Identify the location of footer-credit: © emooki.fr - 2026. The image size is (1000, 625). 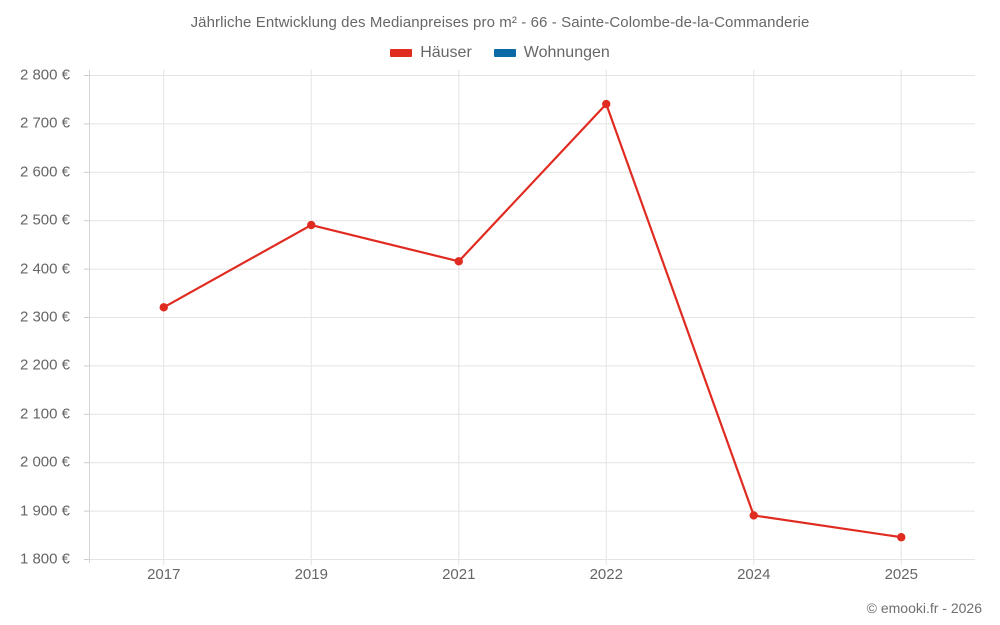
(924, 608).